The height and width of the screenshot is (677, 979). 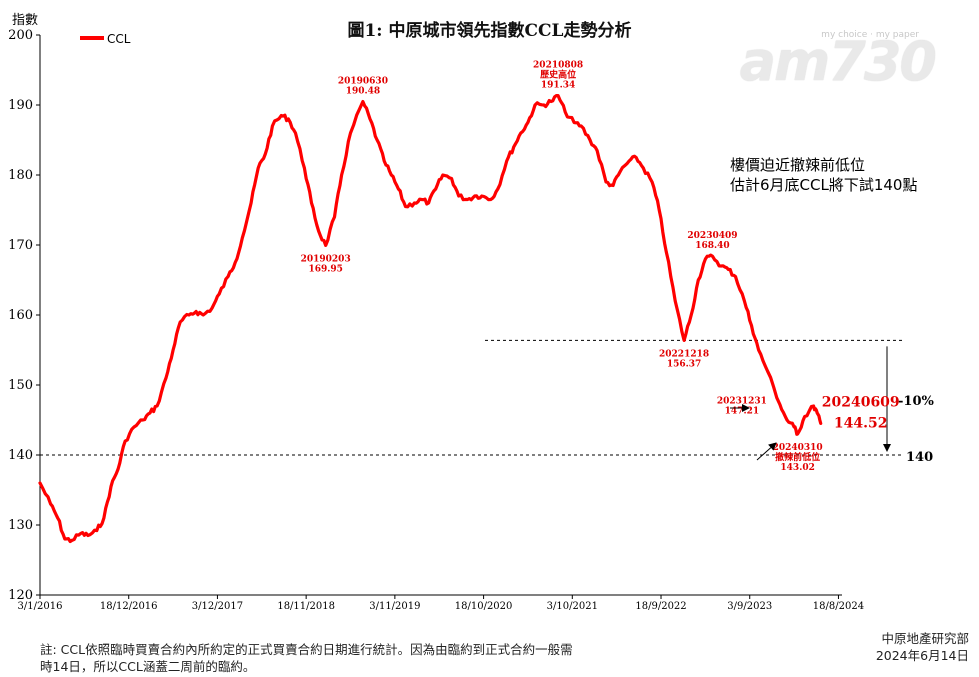 I want to click on commentary-line: 樓價迫近撤辣前低位, so click(x=797, y=165).